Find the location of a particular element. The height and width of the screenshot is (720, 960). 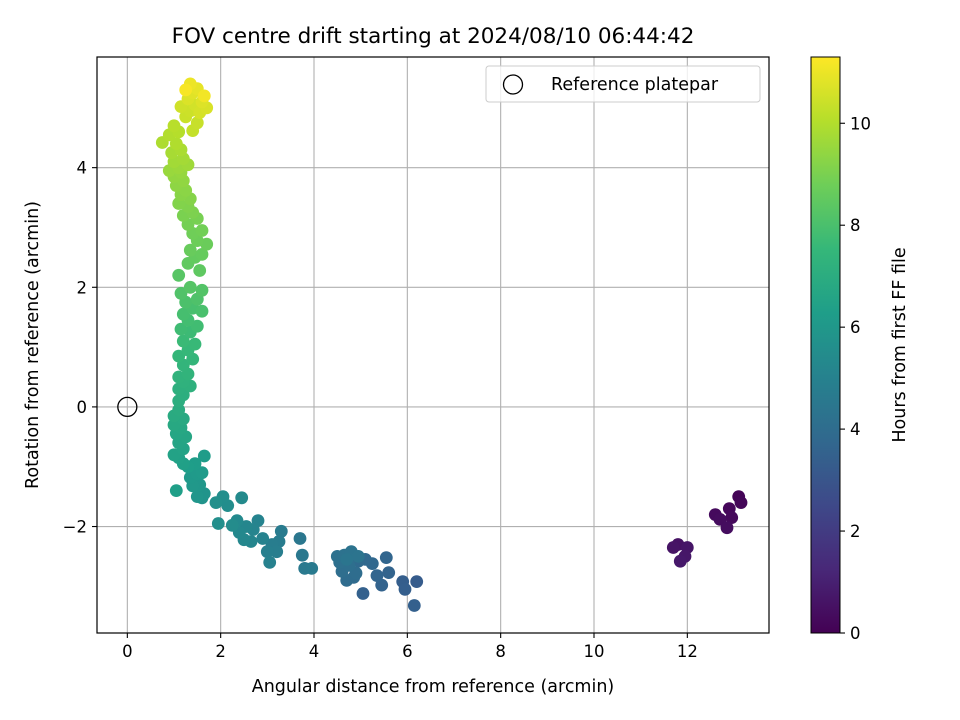

y-tick-label: −2 is located at coordinates (75, 527).